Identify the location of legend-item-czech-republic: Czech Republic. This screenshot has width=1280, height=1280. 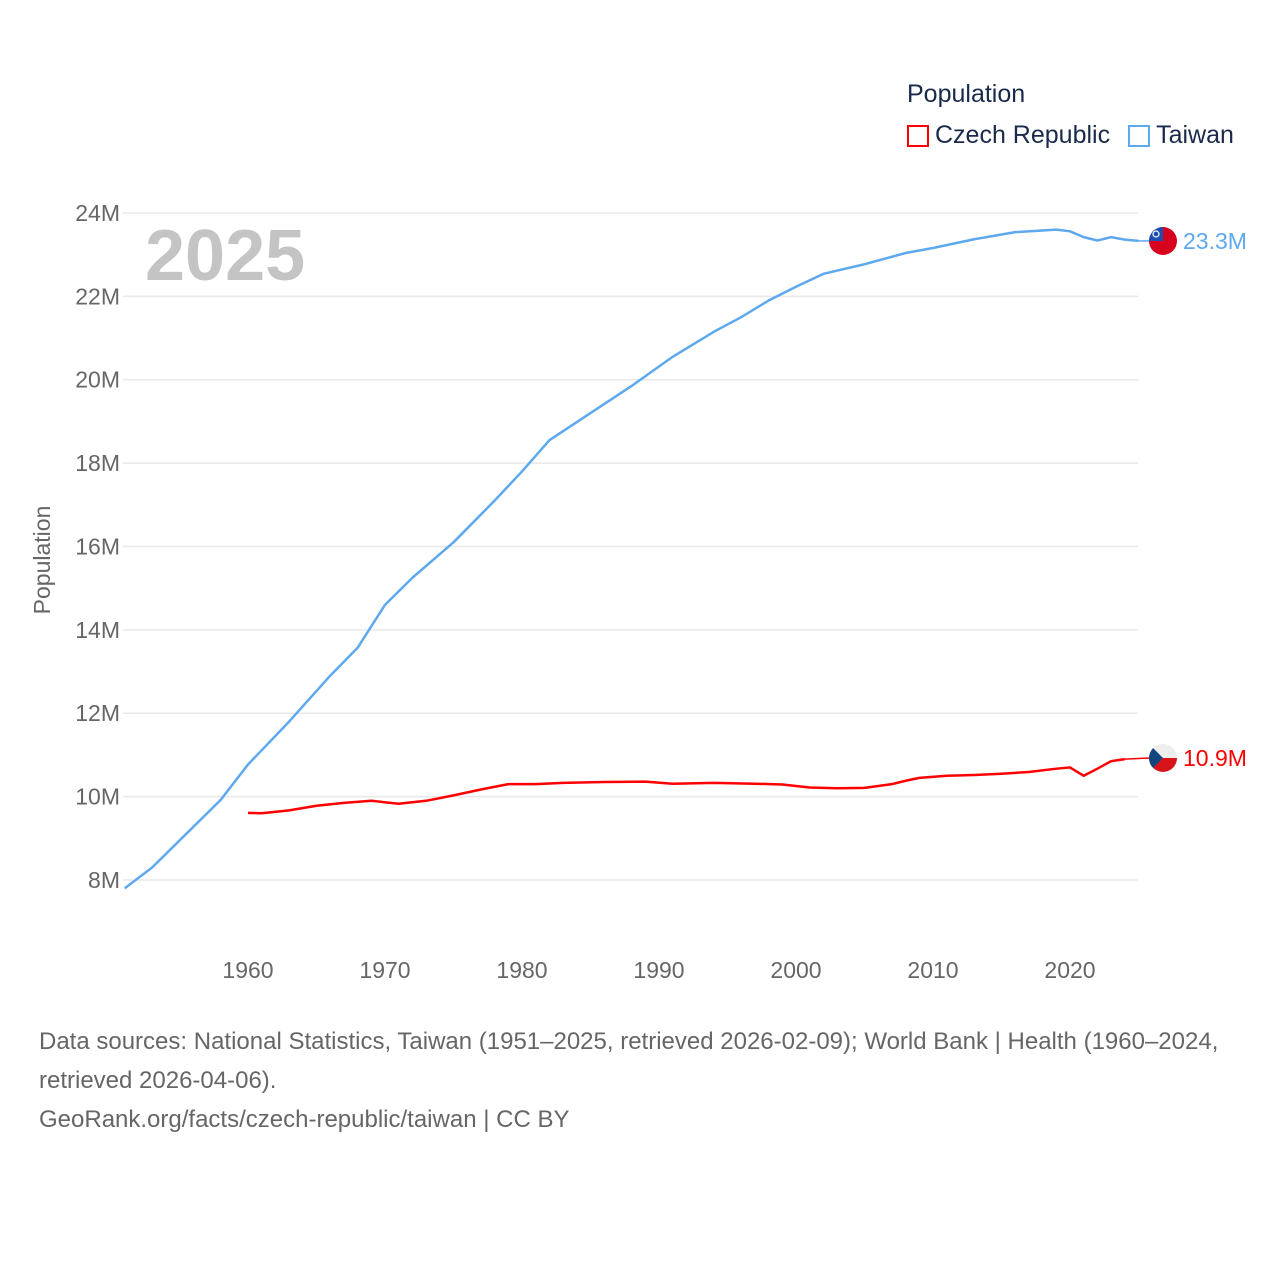
(1008, 135).